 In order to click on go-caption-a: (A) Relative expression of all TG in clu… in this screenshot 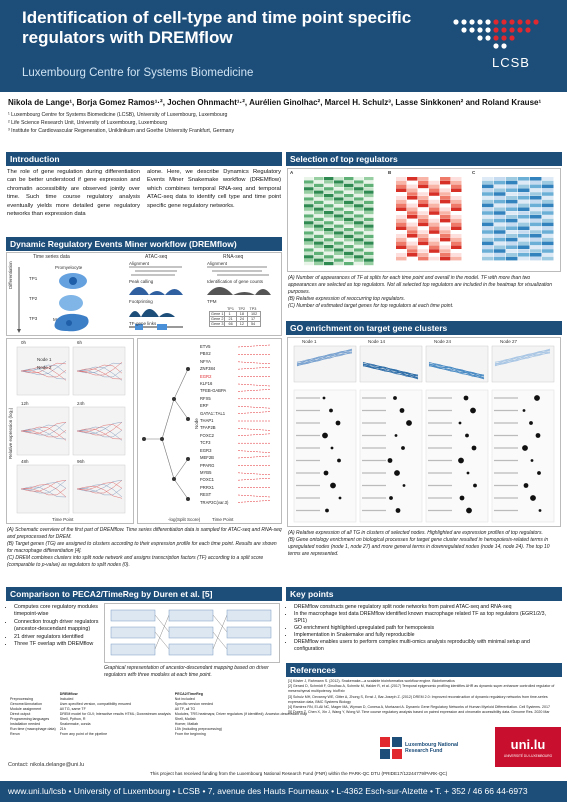, I will do `click(415, 533)`.